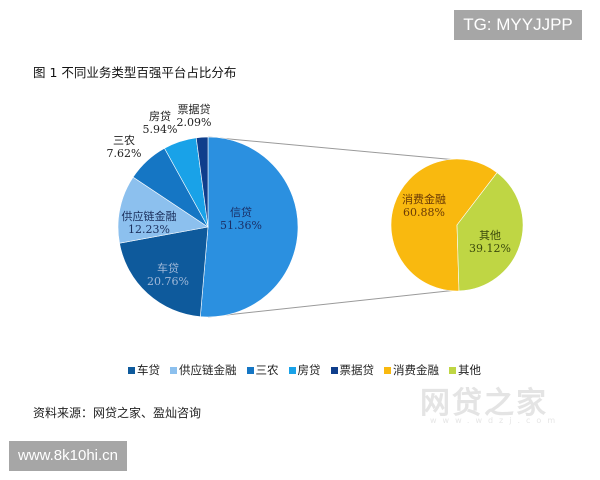  What do you see at coordinates (208, 370) in the screenshot?
I see `legend-label: 供应链金融` at bounding box center [208, 370].